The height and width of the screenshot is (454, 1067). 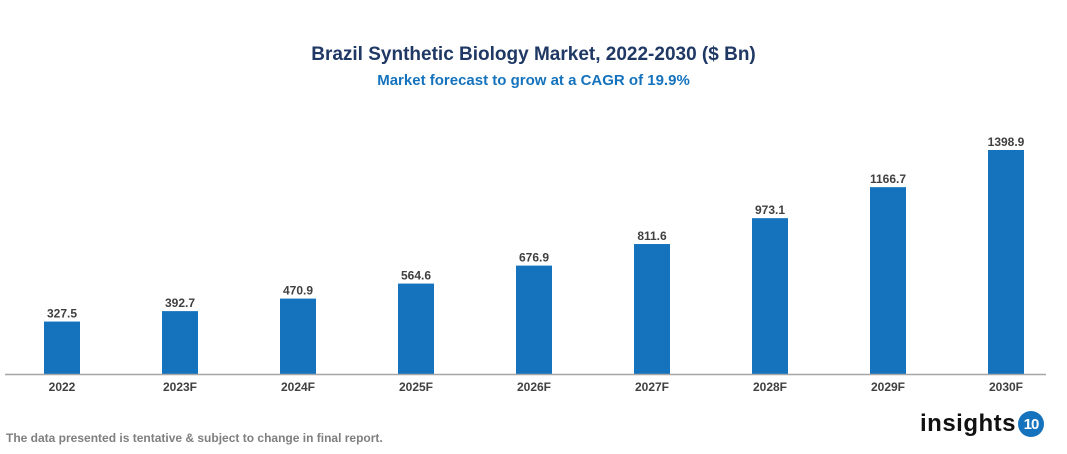 What do you see at coordinates (652, 309) in the screenshot?
I see `bar-2027F` at bounding box center [652, 309].